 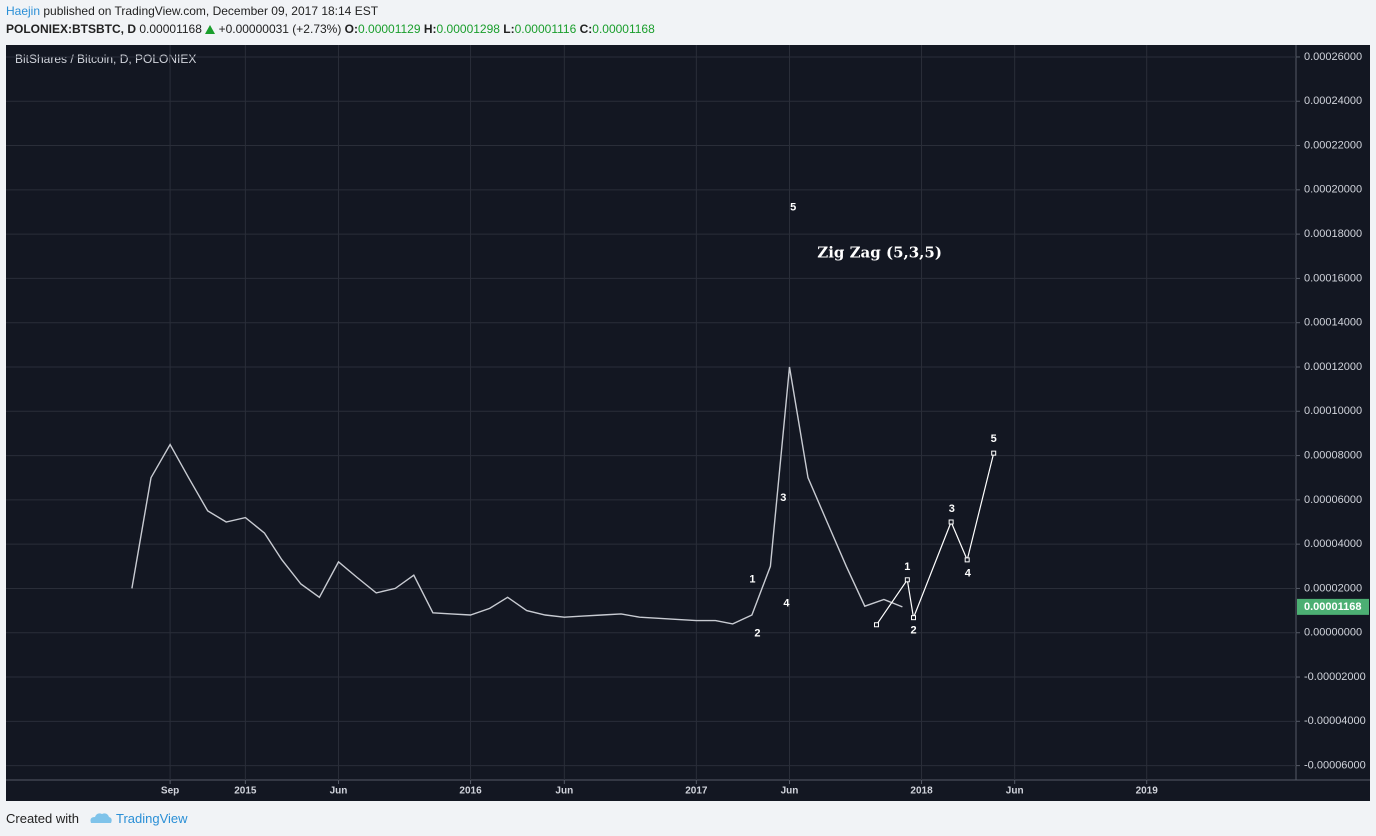 What do you see at coordinates (1335, 721) in the screenshot?
I see `y-tick-label: -0.00004000` at bounding box center [1335, 721].